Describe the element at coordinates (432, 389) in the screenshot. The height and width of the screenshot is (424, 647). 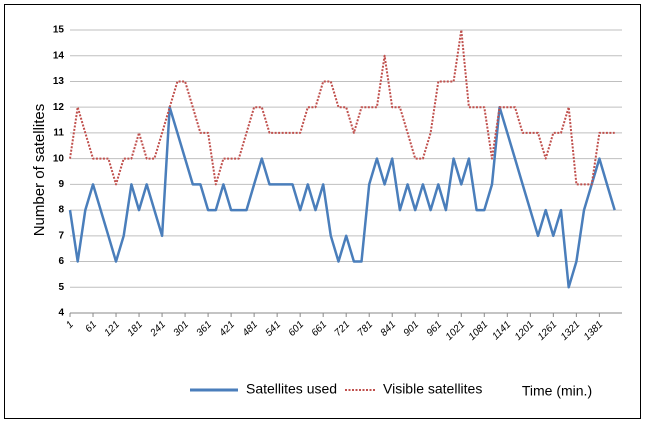
I see `legend-label: Visible satellites` at that location.